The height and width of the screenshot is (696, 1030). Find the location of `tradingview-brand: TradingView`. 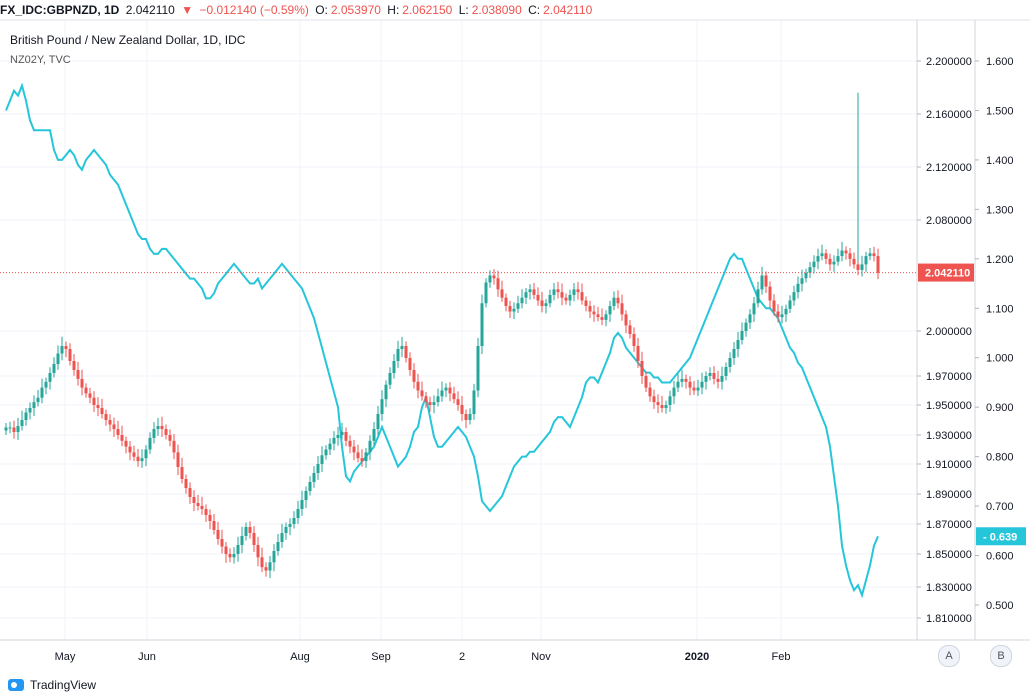

tradingview-brand: TradingView is located at coordinates (52, 685).